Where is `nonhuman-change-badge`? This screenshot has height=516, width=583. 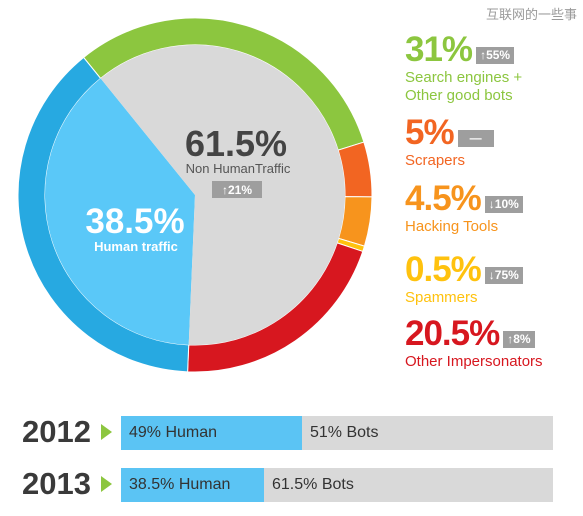 nonhuman-change-badge is located at coordinates (237, 189).